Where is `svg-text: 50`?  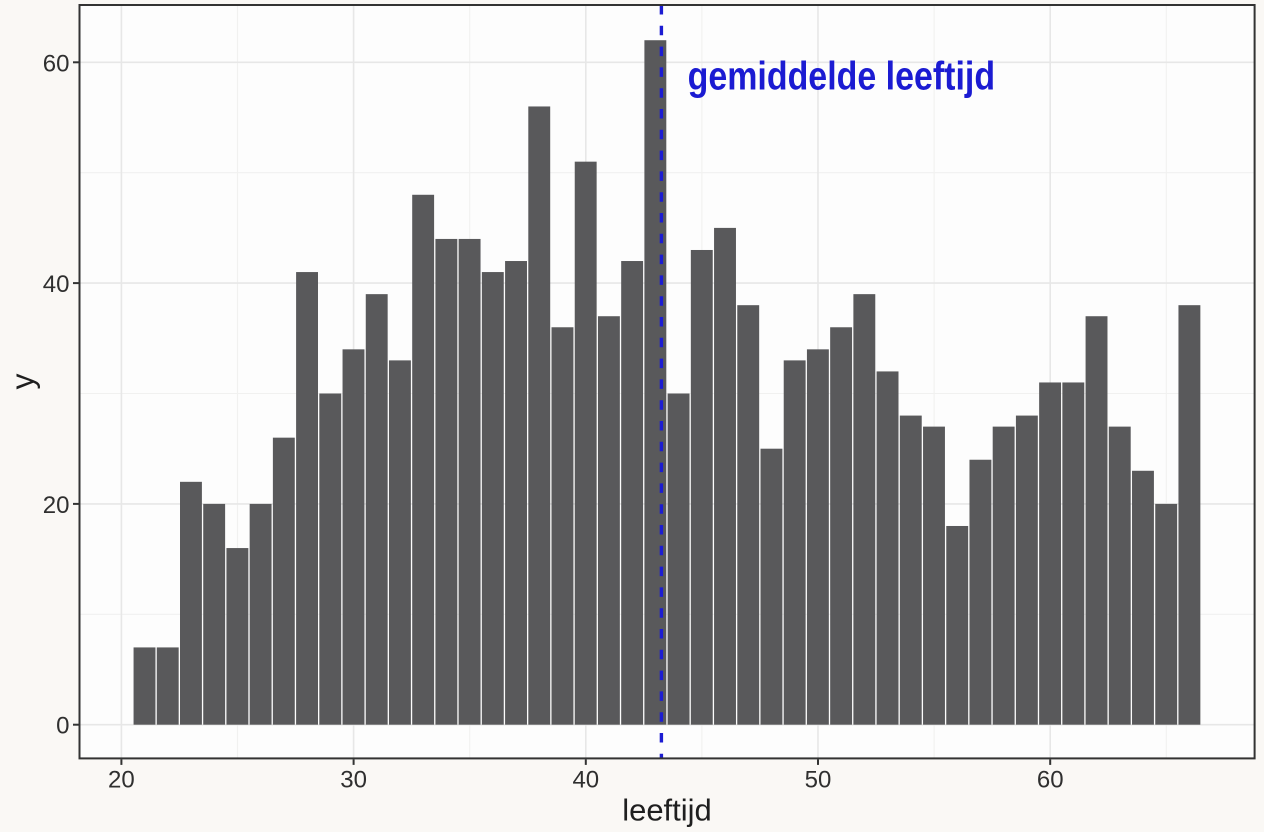 svg-text: 50 is located at coordinates (818, 780).